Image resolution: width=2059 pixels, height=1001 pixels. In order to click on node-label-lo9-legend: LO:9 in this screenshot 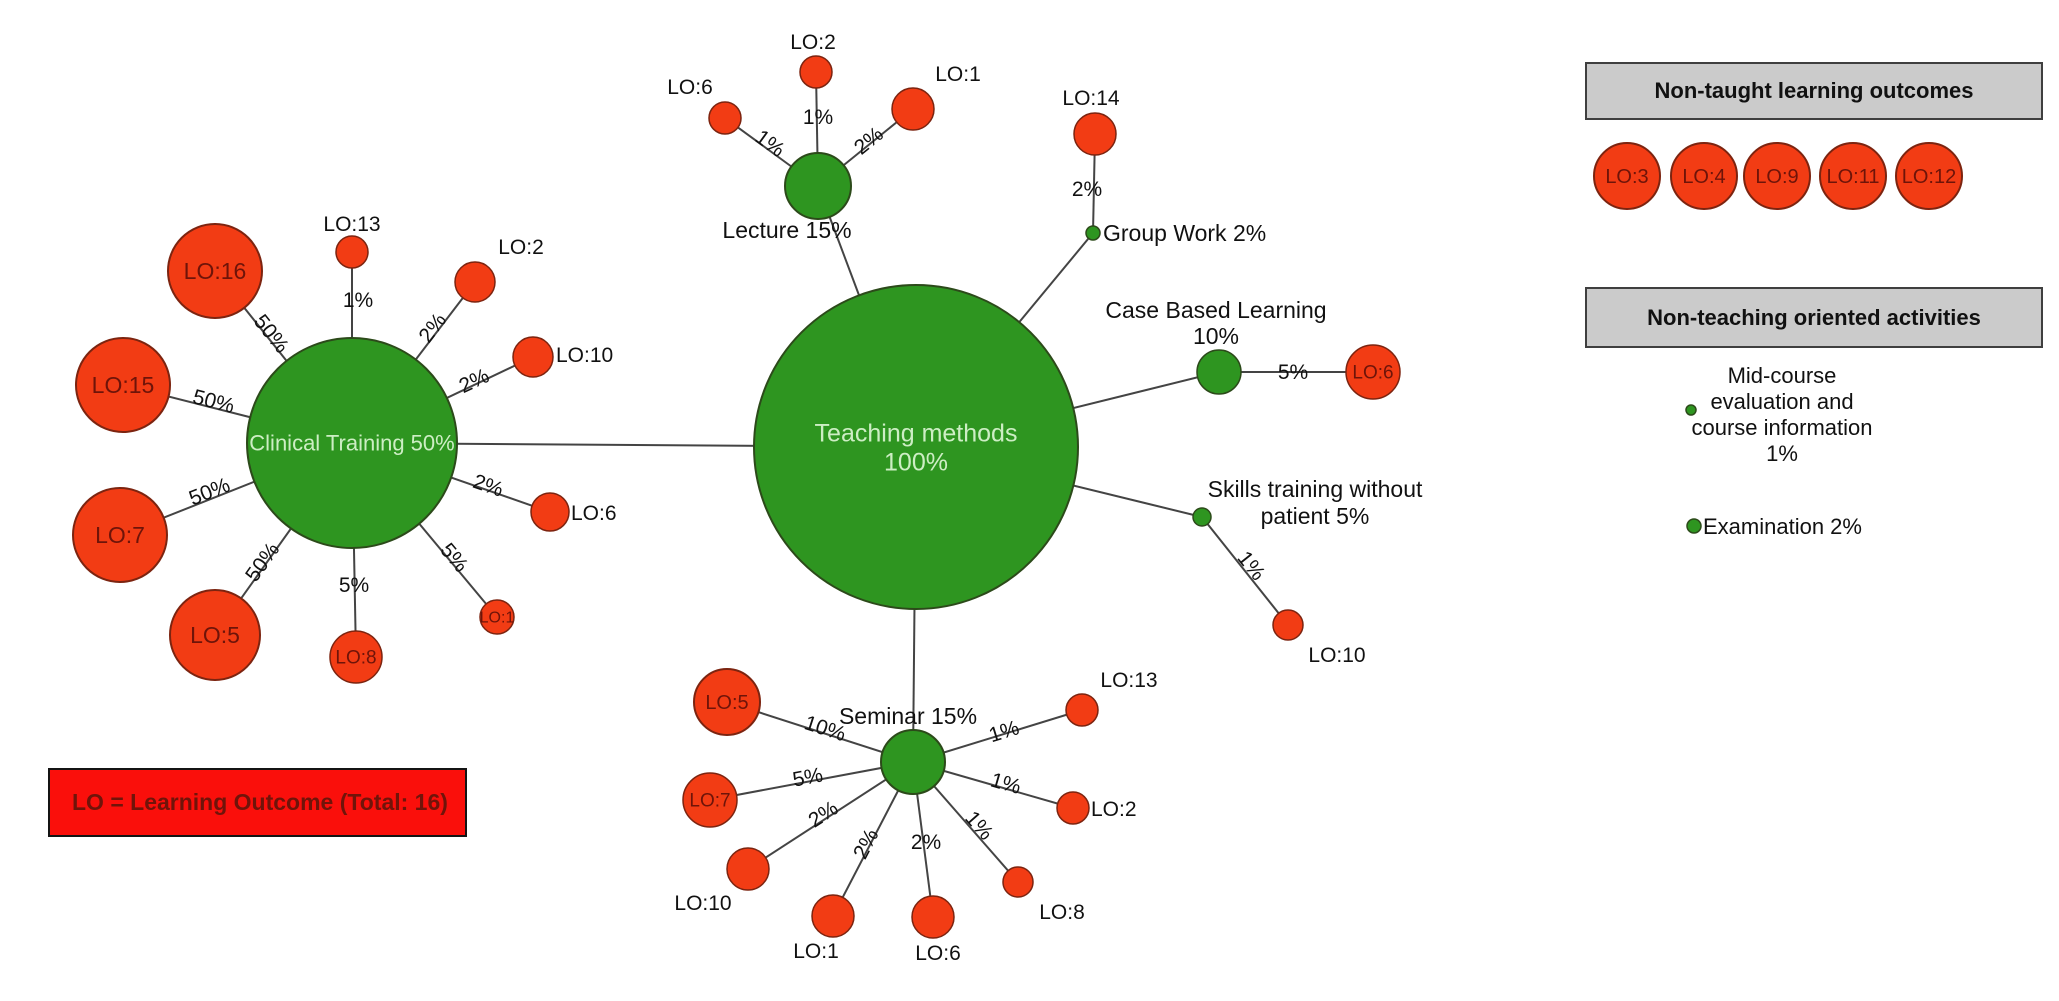, I will do `click(1776, 177)`.